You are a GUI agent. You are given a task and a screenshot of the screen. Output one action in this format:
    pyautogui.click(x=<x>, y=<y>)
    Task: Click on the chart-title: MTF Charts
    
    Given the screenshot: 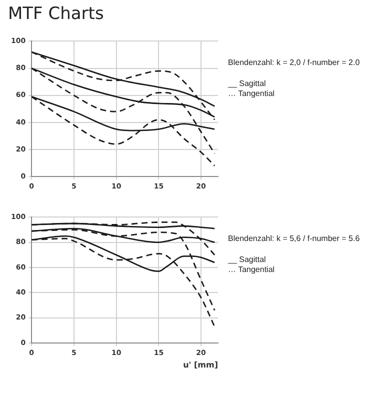 What is the action you would take?
    pyautogui.click(x=56, y=14)
    